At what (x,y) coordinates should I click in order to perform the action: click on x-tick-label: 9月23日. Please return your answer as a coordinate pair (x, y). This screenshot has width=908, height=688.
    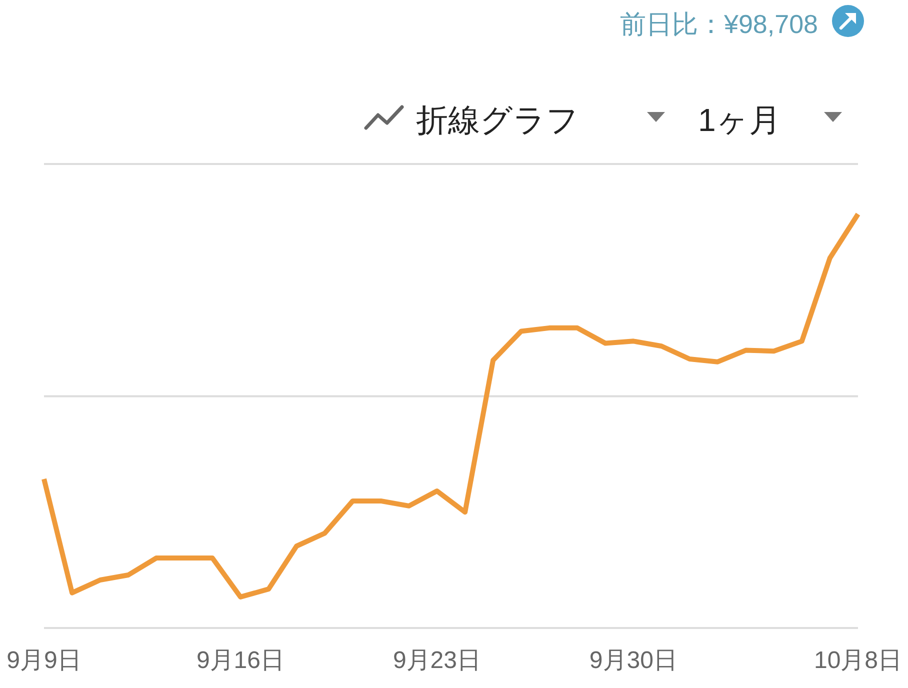
    Looking at the image, I should click on (436, 660).